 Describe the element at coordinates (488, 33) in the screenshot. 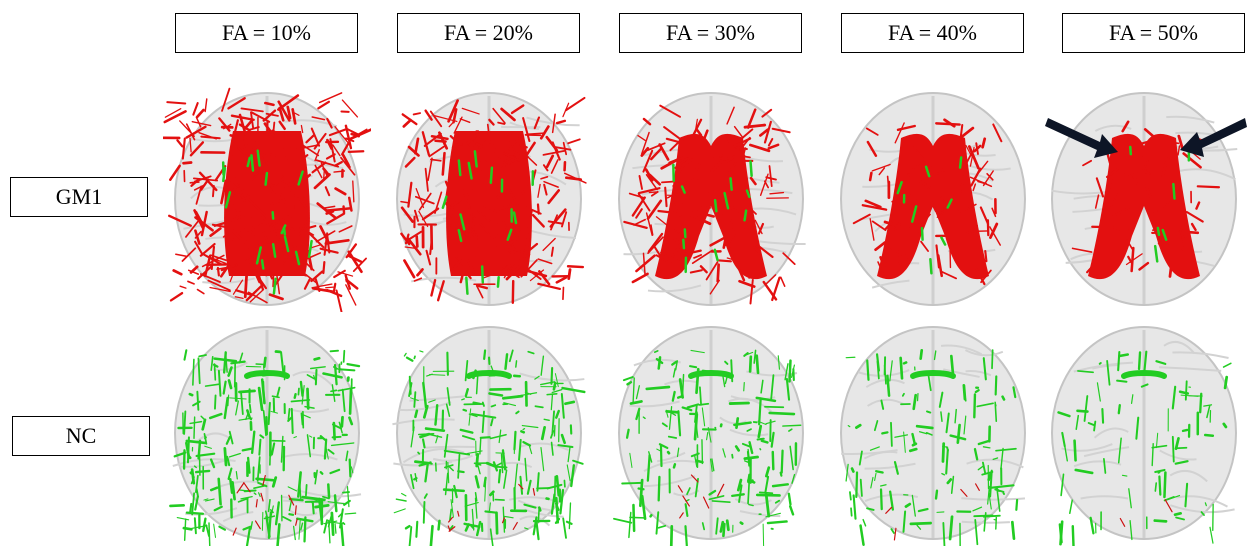

I see `column-header-fa-20: FA = 20%` at that location.